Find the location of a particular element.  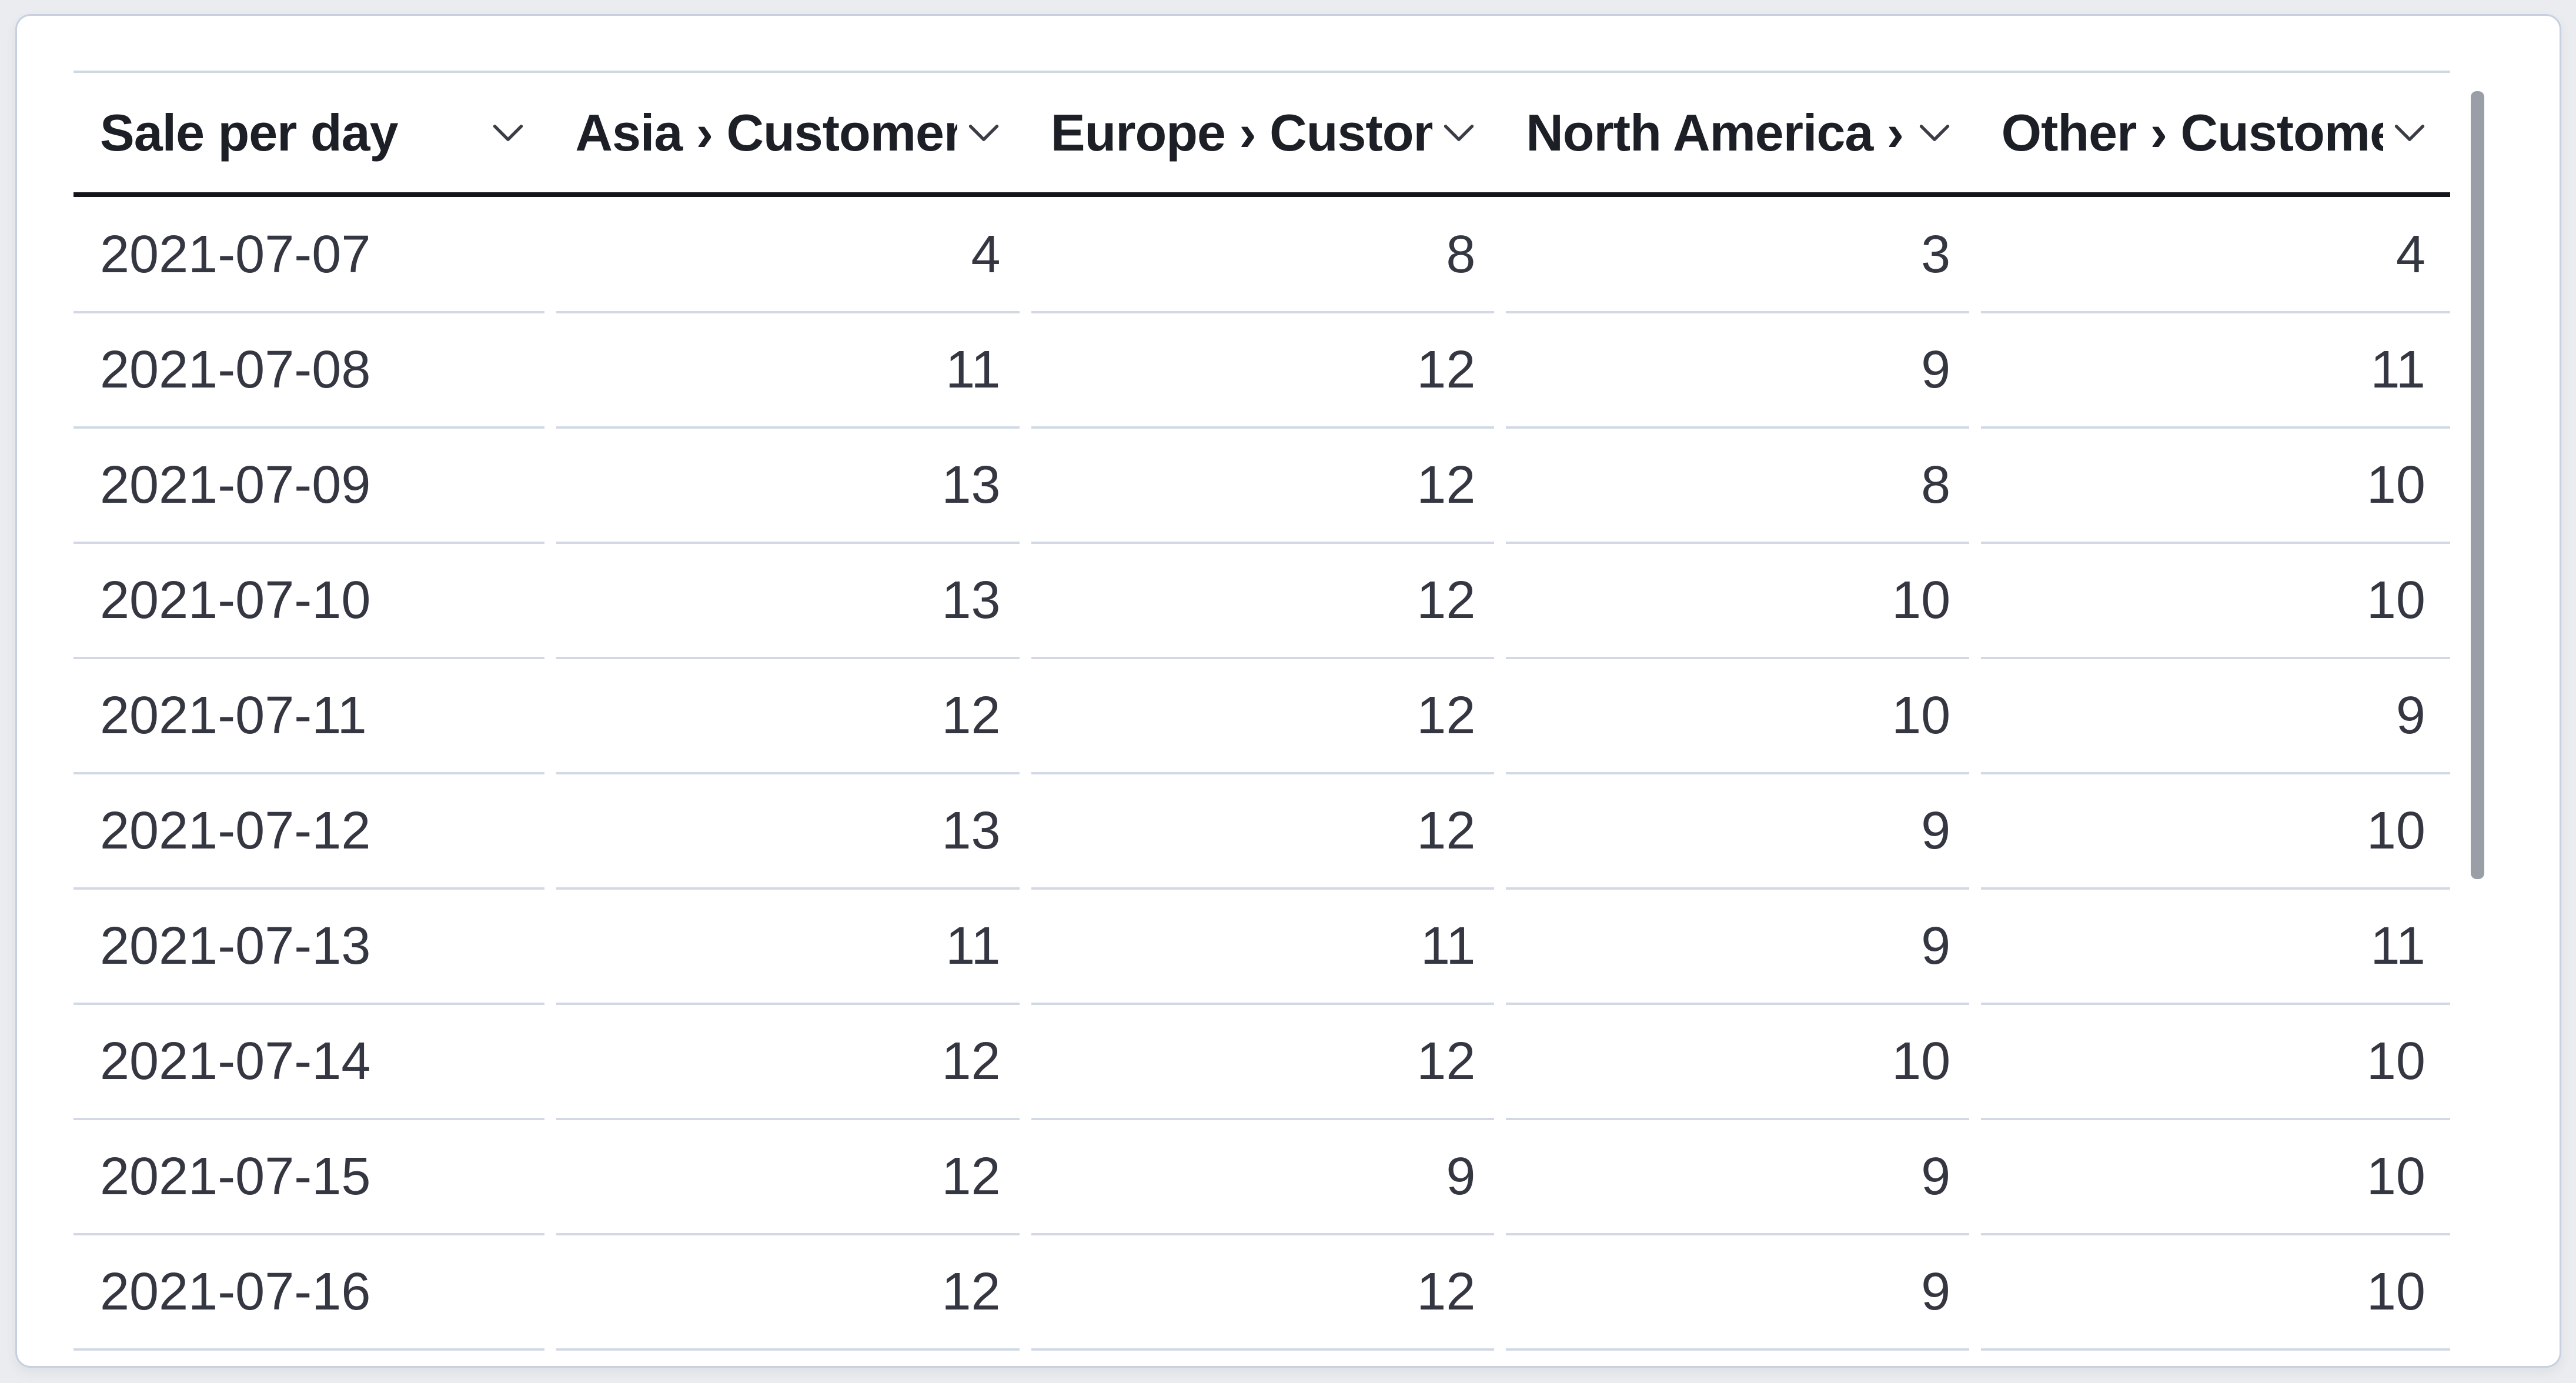

table-row: 2021-07-13 11 11 9 11 is located at coordinates (1261, 946).